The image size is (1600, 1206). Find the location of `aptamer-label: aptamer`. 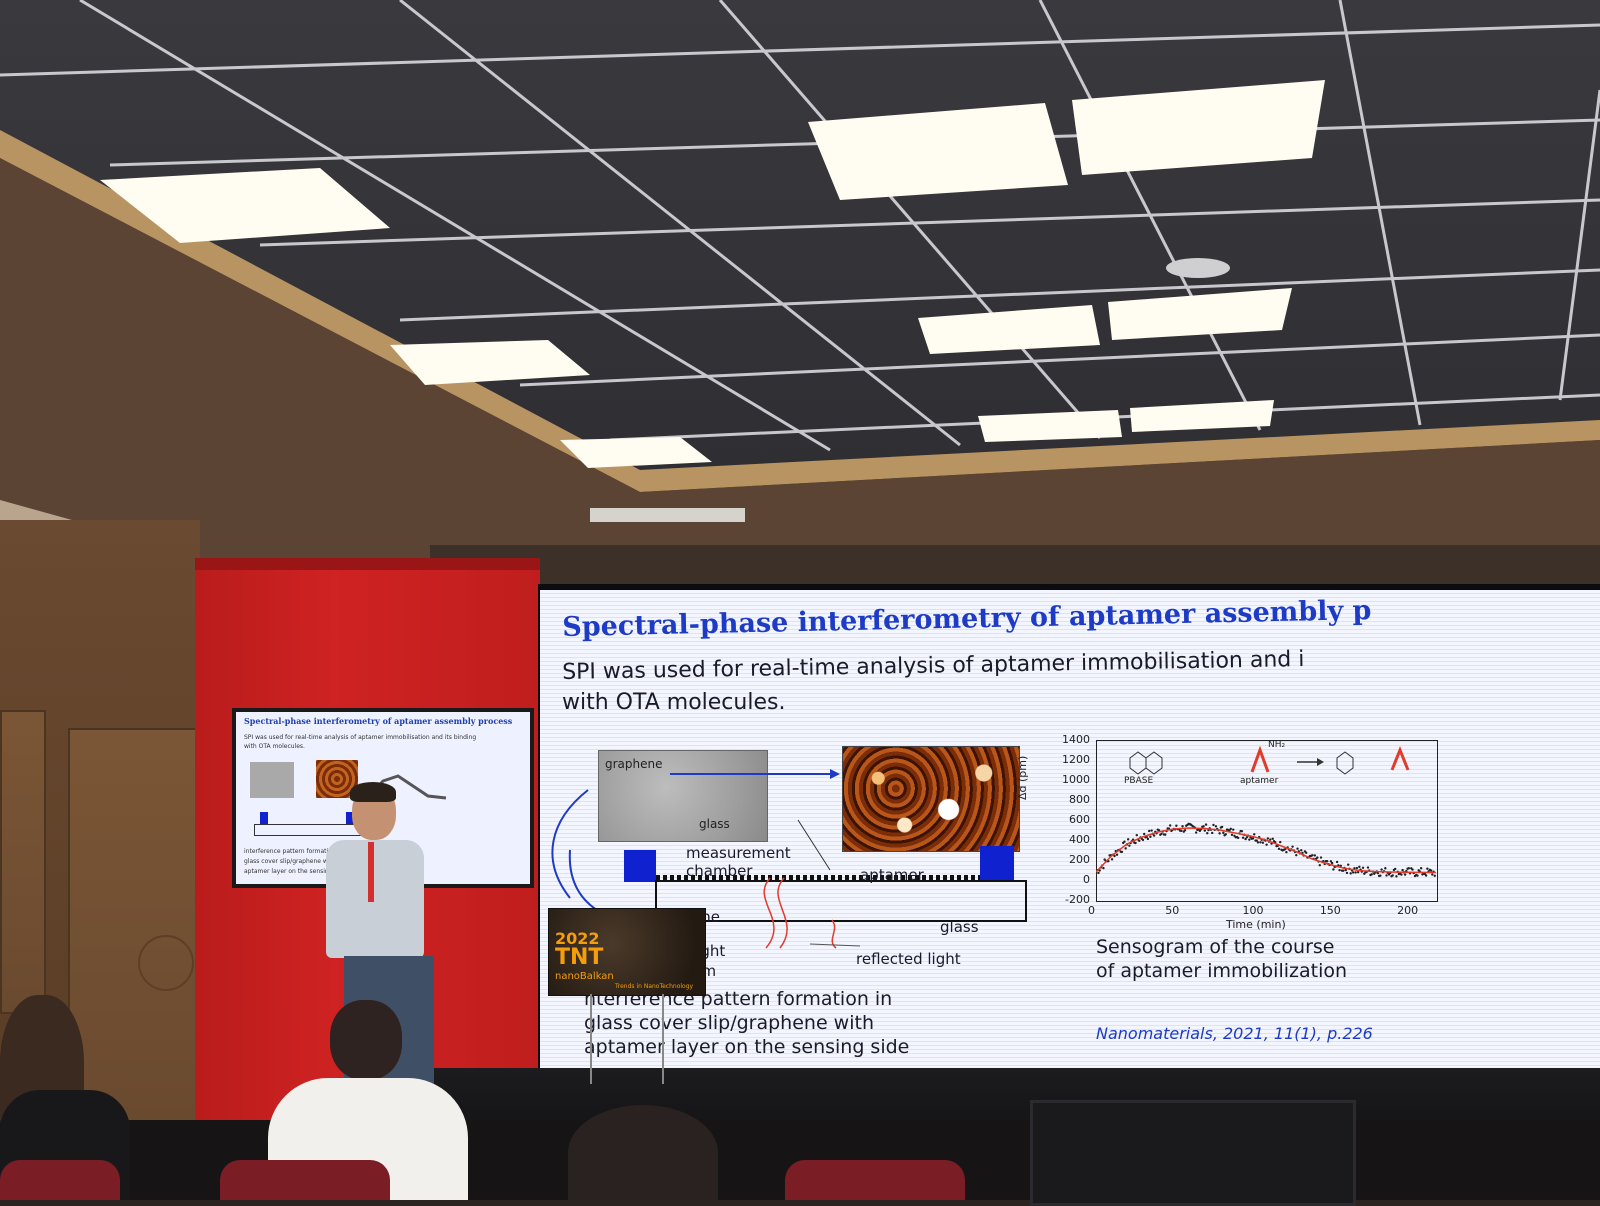

aptamer-label: aptamer is located at coordinates (892, 875).